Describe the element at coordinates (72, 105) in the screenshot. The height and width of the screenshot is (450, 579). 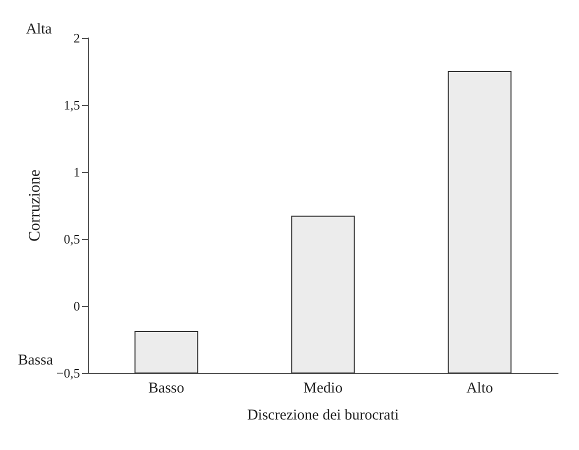
I see `y-tick-label: 1,5` at that location.